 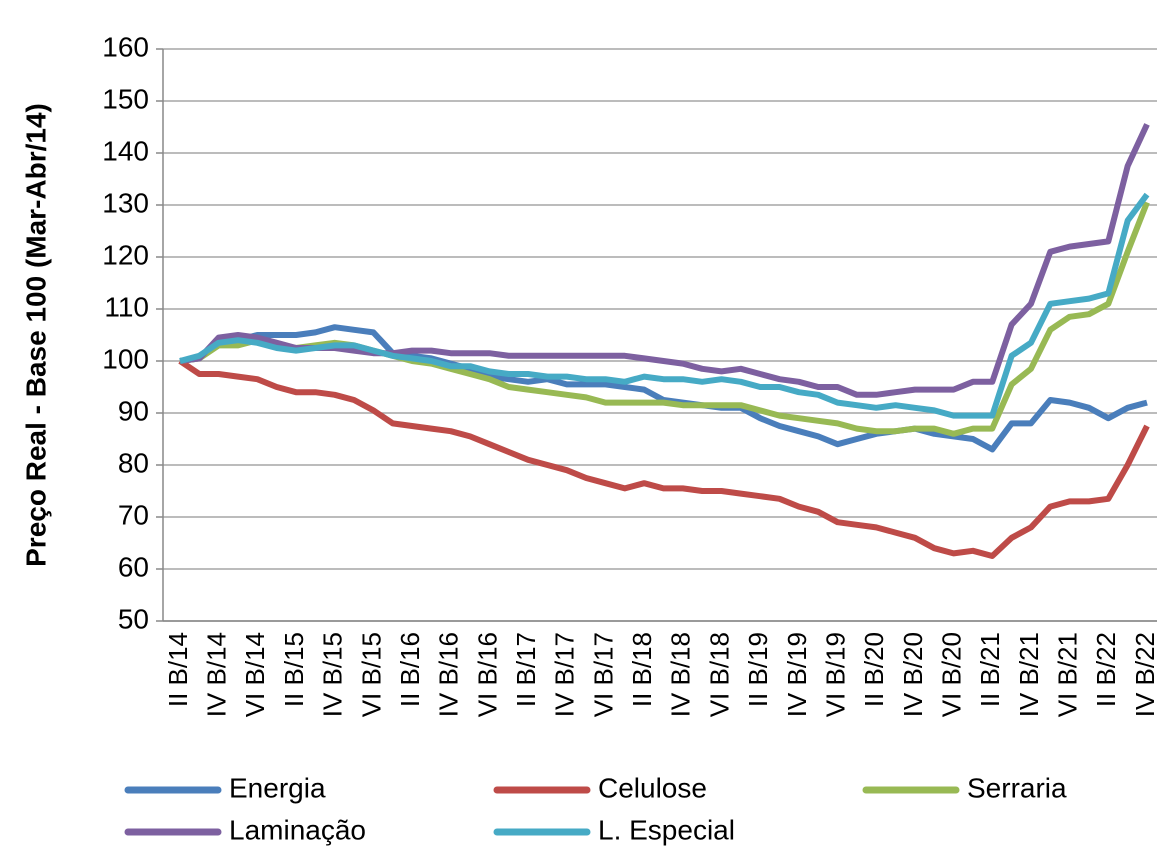 I want to click on y-tick-label: 100, so click(x=125, y=358).